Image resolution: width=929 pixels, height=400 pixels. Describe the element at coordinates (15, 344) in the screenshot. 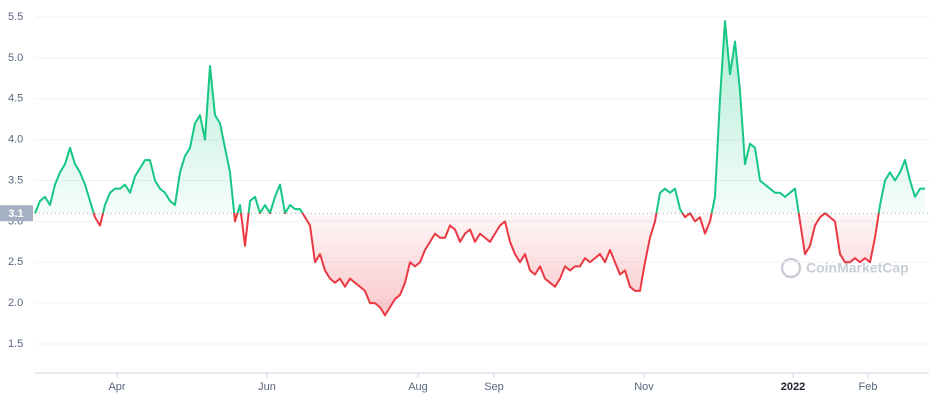

I see `y-tick-label: 1.5` at that location.